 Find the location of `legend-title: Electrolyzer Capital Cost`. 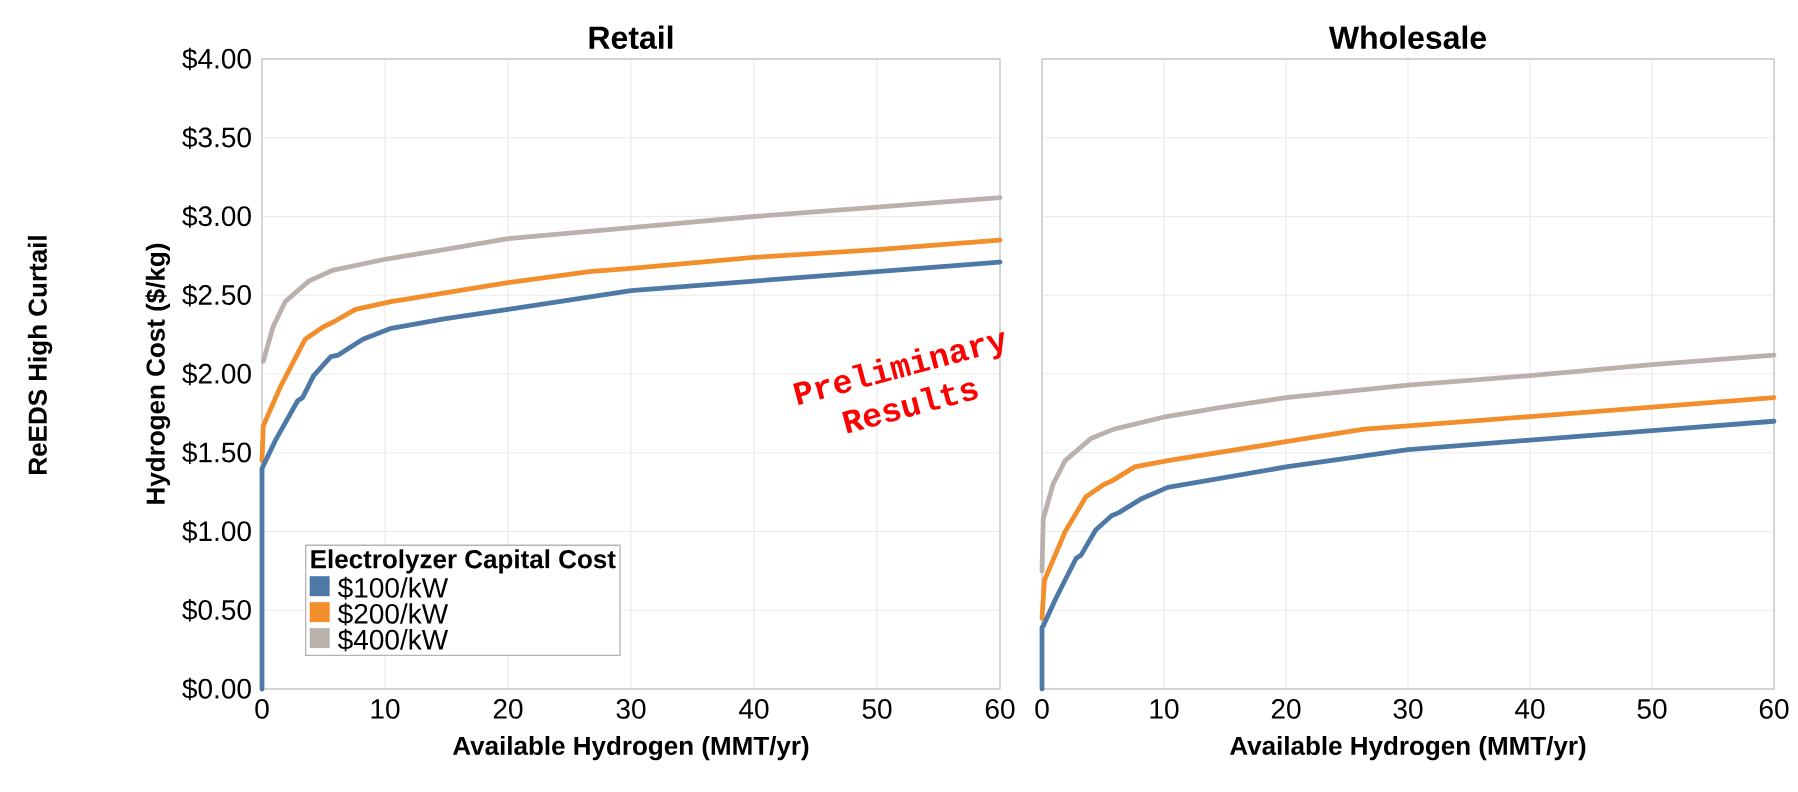

legend-title: Electrolyzer Capital Cost is located at coordinates (463, 561).